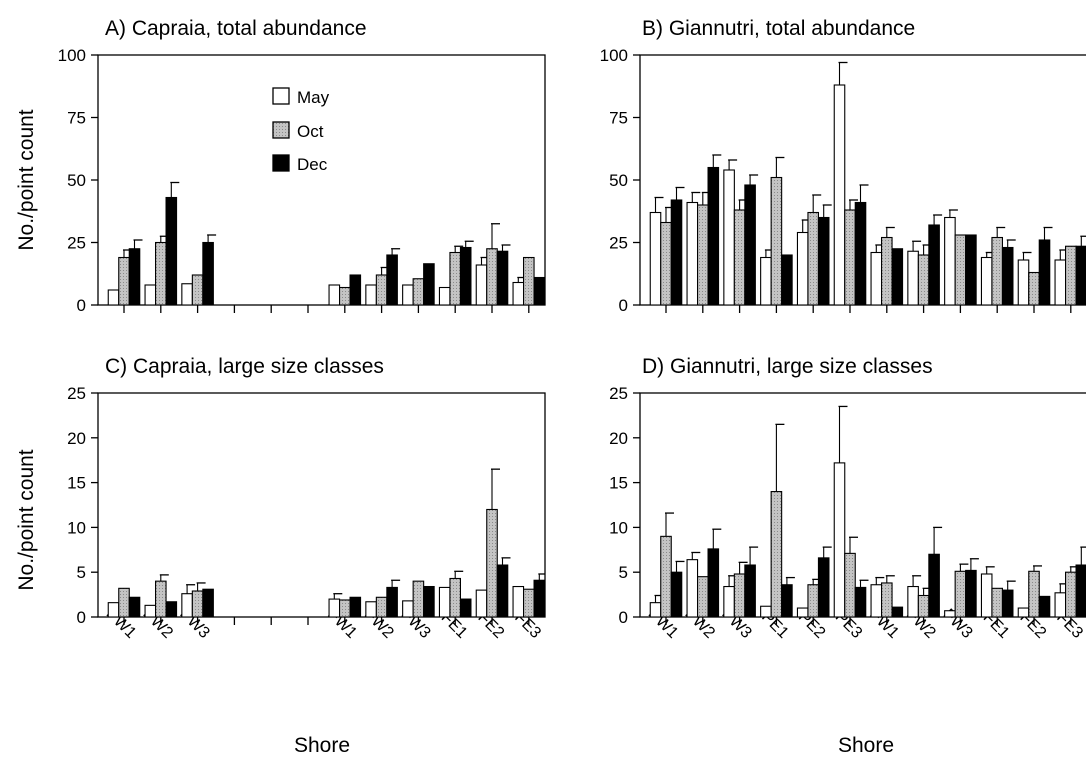  Describe the element at coordinates (997, 602) in the screenshot. I see `panel-d-bar-fe1-oct` at that location.